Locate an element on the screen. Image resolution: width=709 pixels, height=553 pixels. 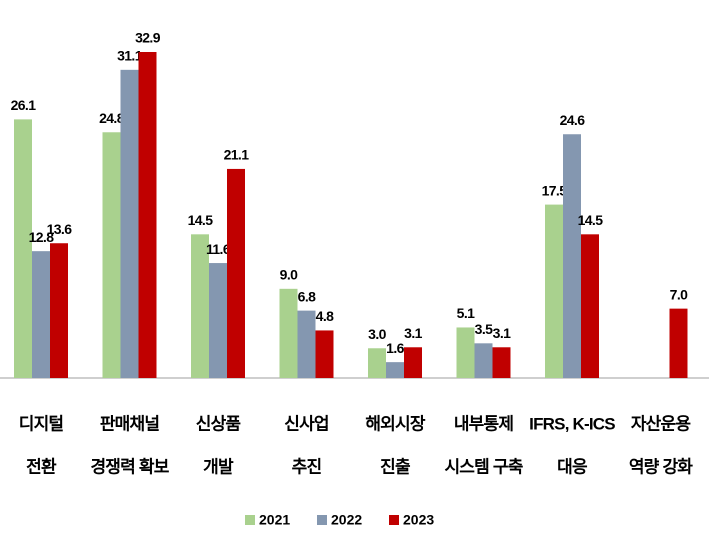
value-label: 13.6 is located at coordinates (60, 229).